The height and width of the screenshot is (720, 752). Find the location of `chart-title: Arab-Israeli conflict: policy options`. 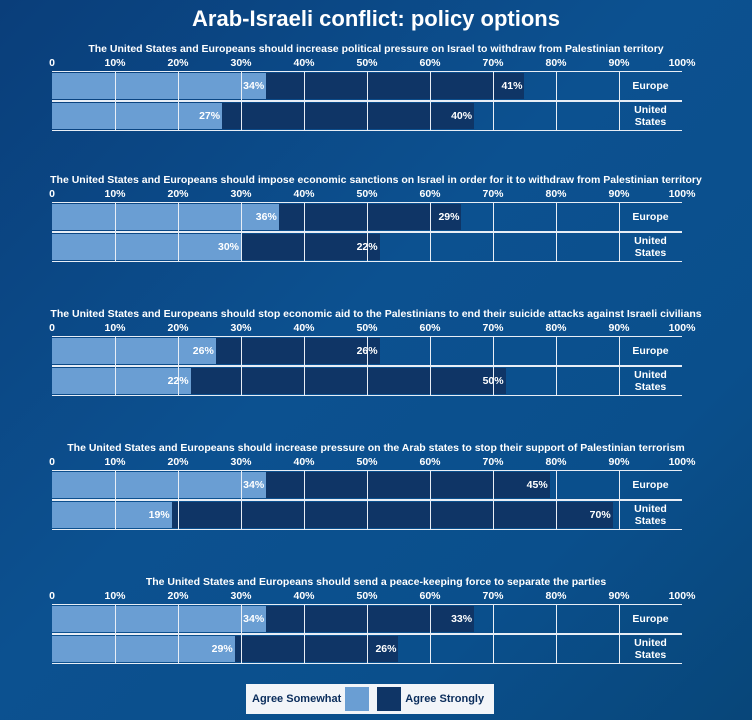

chart-title: Arab-Israeli conflict: policy options is located at coordinates (376, 18).